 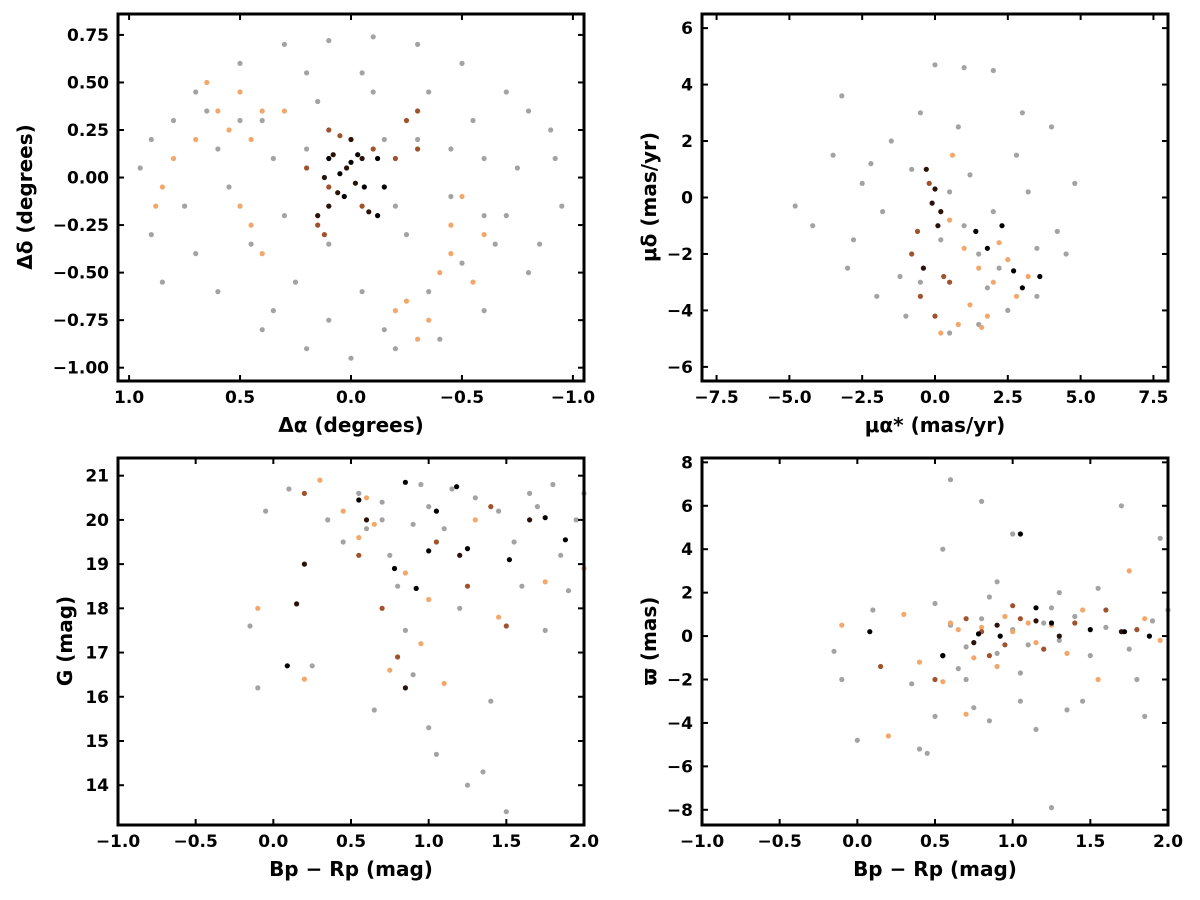 I want to click on sky-ytick-label: −0.75, so click(x=81, y=321).